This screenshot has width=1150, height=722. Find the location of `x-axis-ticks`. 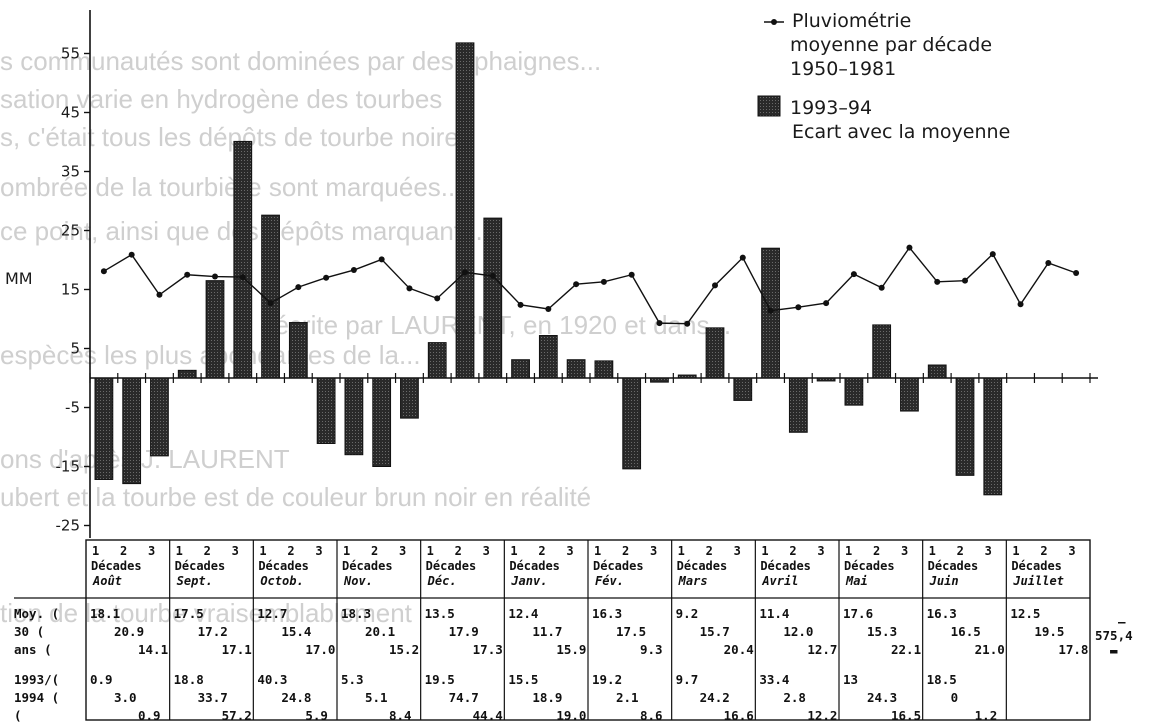

x-axis-ticks is located at coordinates (590, 378).